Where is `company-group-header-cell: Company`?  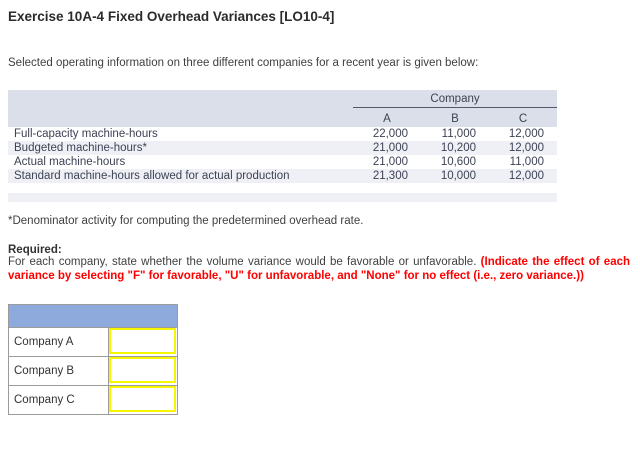 company-group-header-cell: Company is located at coordinates (455, 99).